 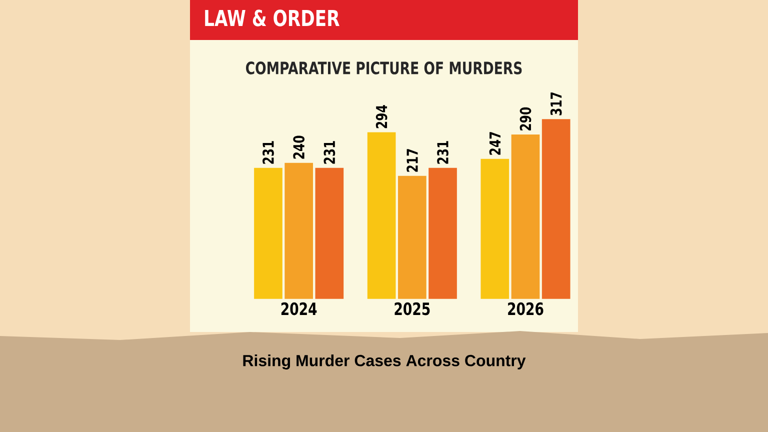 I want to click on x-tick-label: 2024, so click(x=299, y=309).